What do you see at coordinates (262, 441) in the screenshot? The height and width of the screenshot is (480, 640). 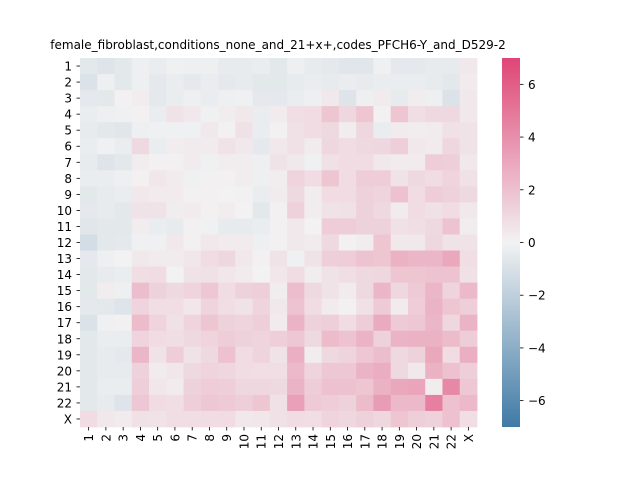 I see `column-tick-label: 11` at bounding box center [262, 441].